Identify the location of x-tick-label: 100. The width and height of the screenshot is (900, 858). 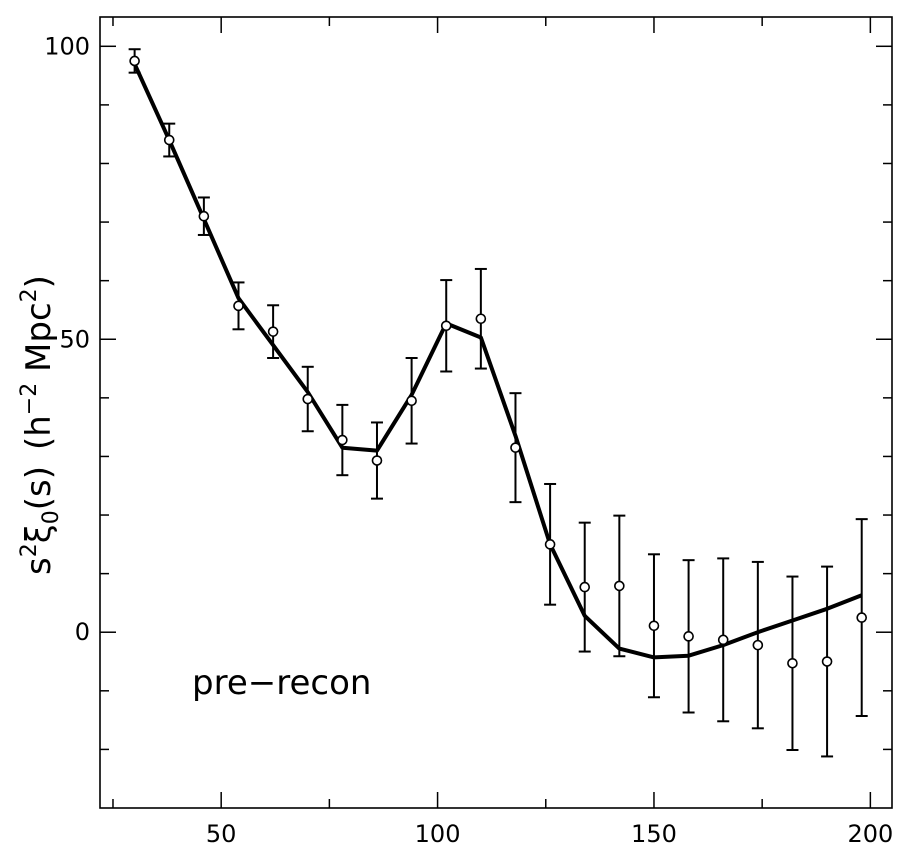
(438, 834).